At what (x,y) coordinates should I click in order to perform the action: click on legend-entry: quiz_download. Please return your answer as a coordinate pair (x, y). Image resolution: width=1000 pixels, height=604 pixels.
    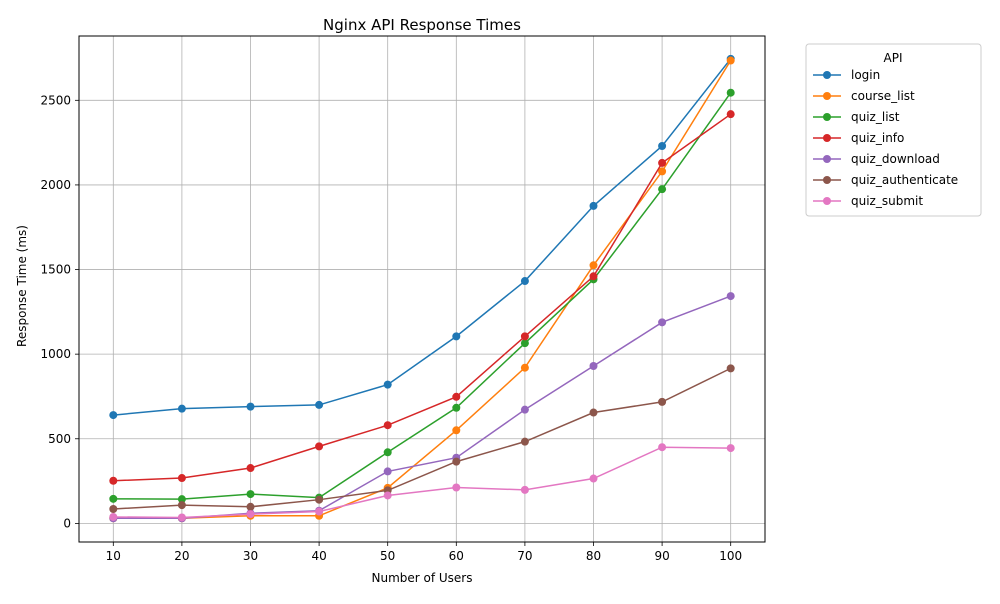
    Looking at the image, I should click on (876, 159).